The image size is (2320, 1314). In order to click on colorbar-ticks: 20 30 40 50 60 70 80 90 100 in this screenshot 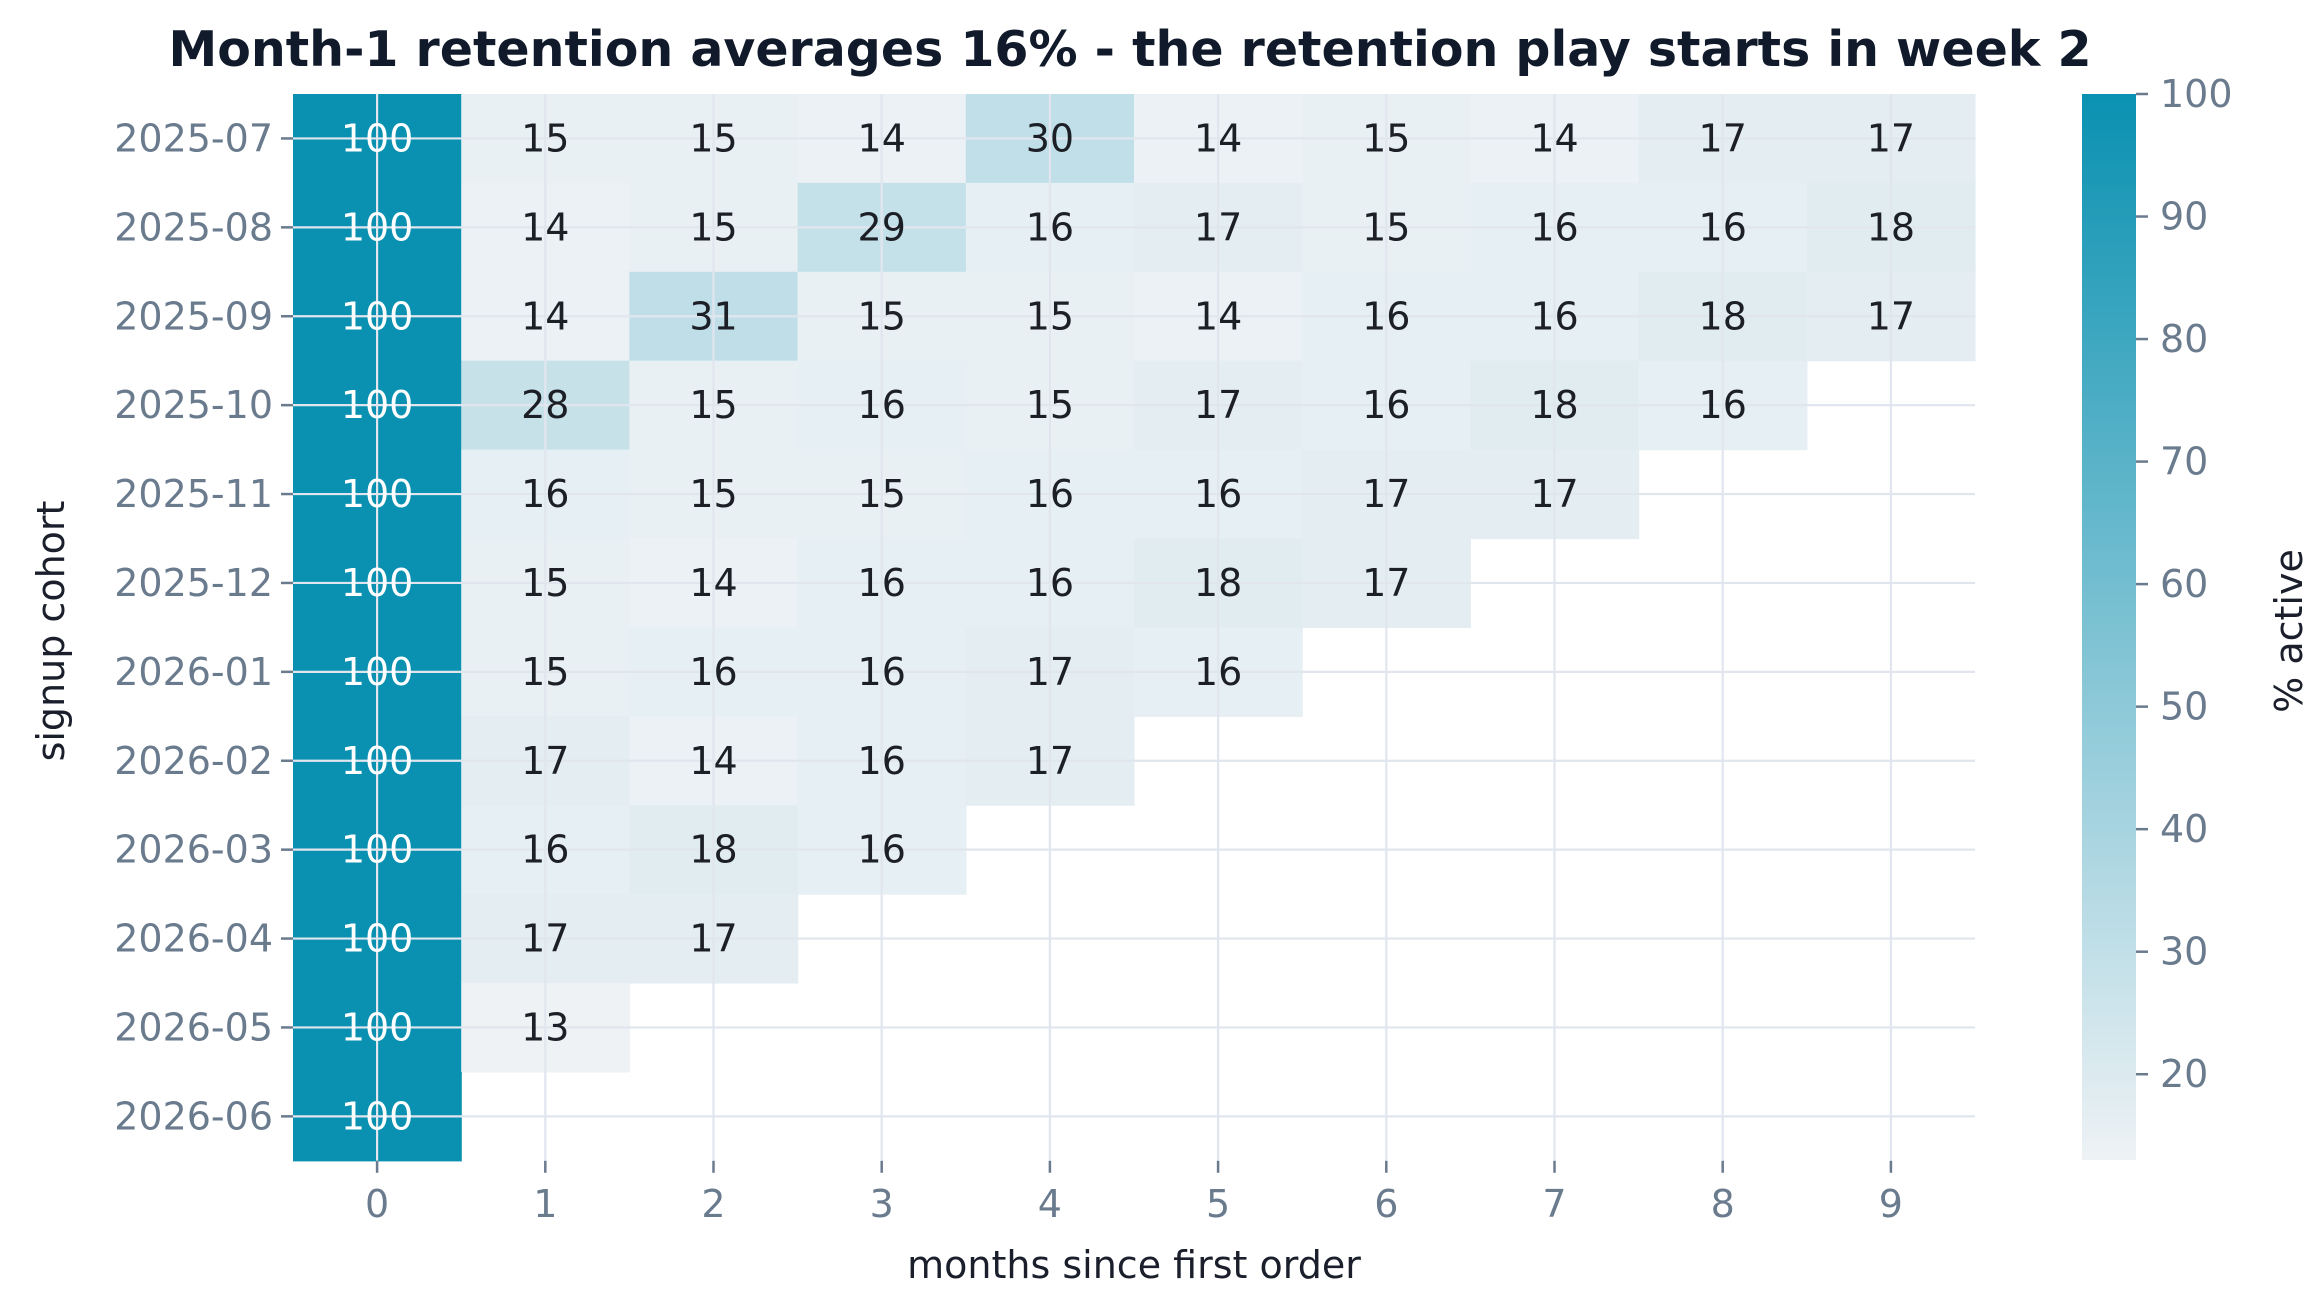, I will do `click(2184, 584)`.